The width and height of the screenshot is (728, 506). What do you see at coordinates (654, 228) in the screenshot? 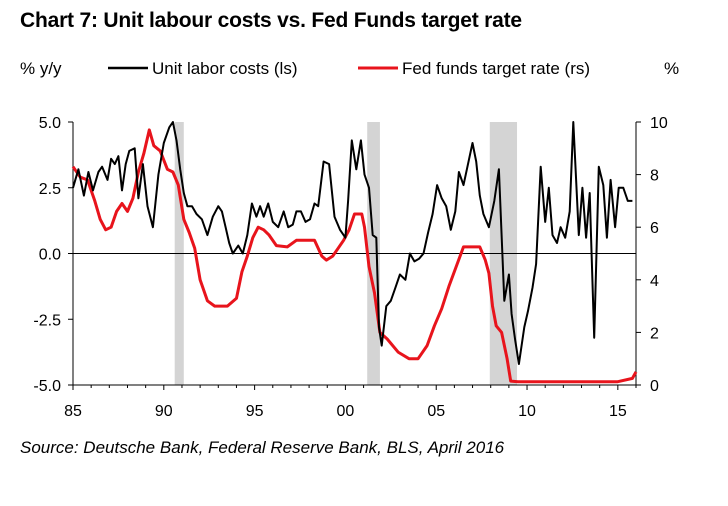
I see `right-tick-label: 6` at bounding box center [654, 228].